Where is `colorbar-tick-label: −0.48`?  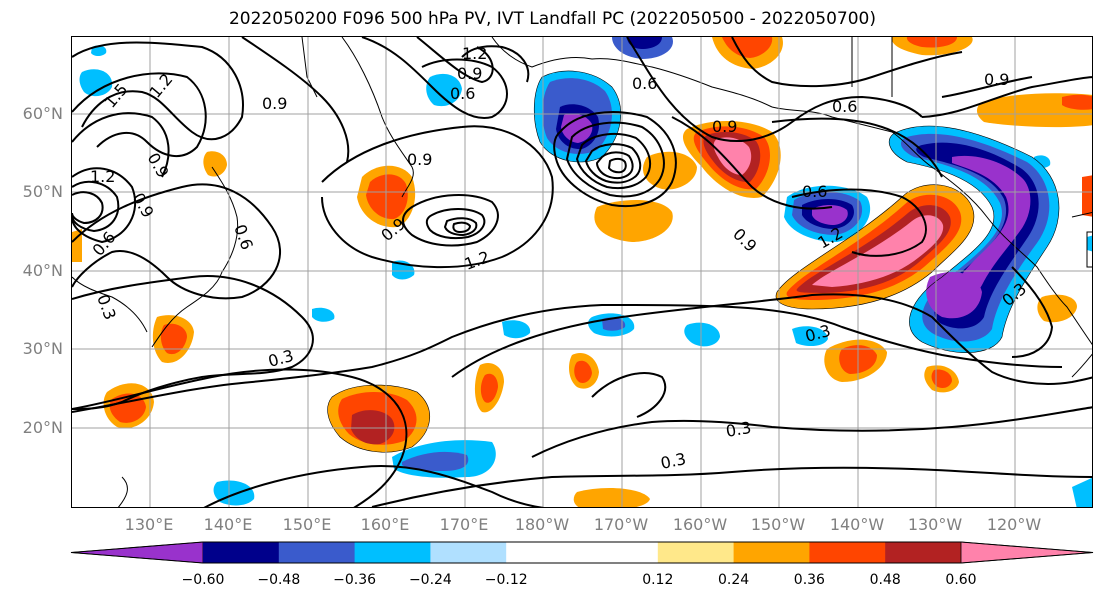
colorbar-tick-label: −0.48 is located at coordinates (279, 580).